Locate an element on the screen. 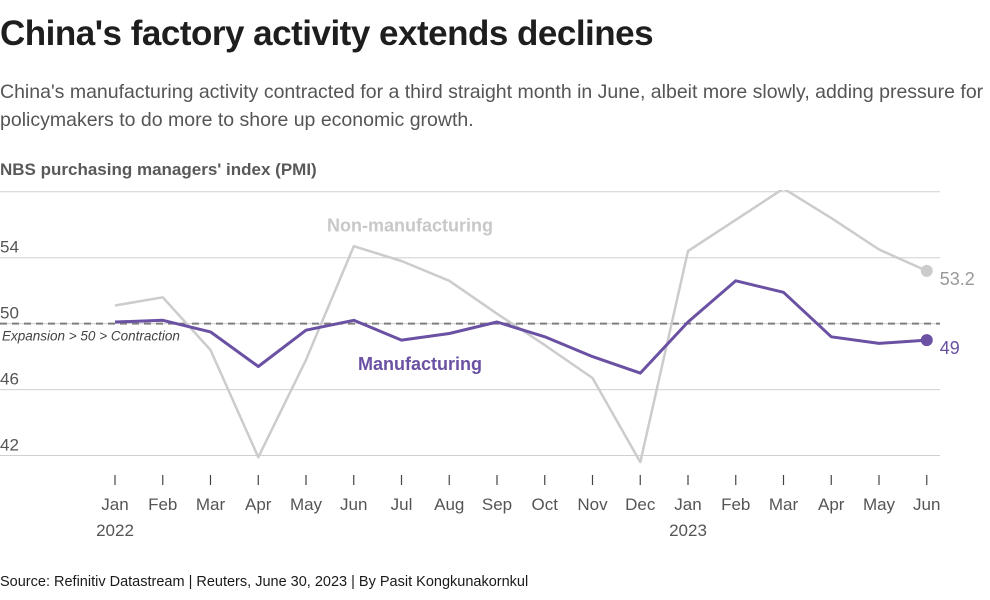  x-tick-label-1: Feb is located at coordinates (162, 504).